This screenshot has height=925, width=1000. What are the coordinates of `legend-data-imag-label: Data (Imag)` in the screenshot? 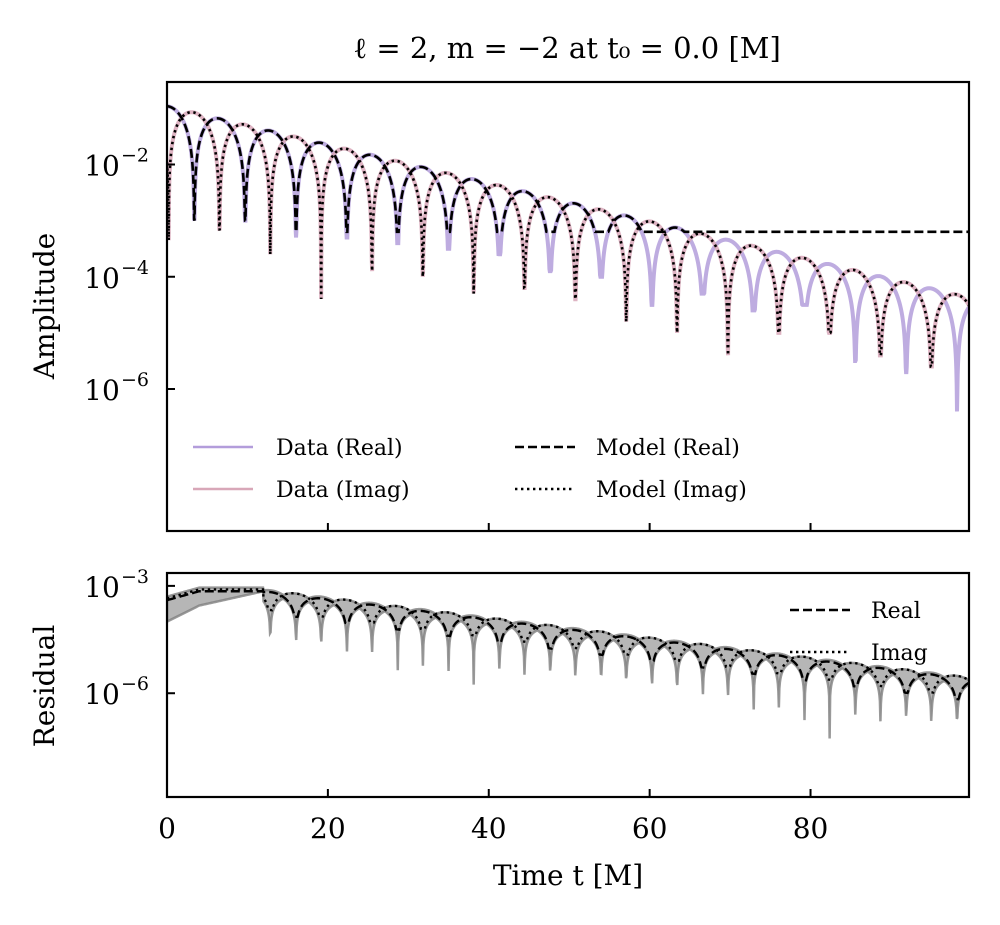 It's located at (343, 490).